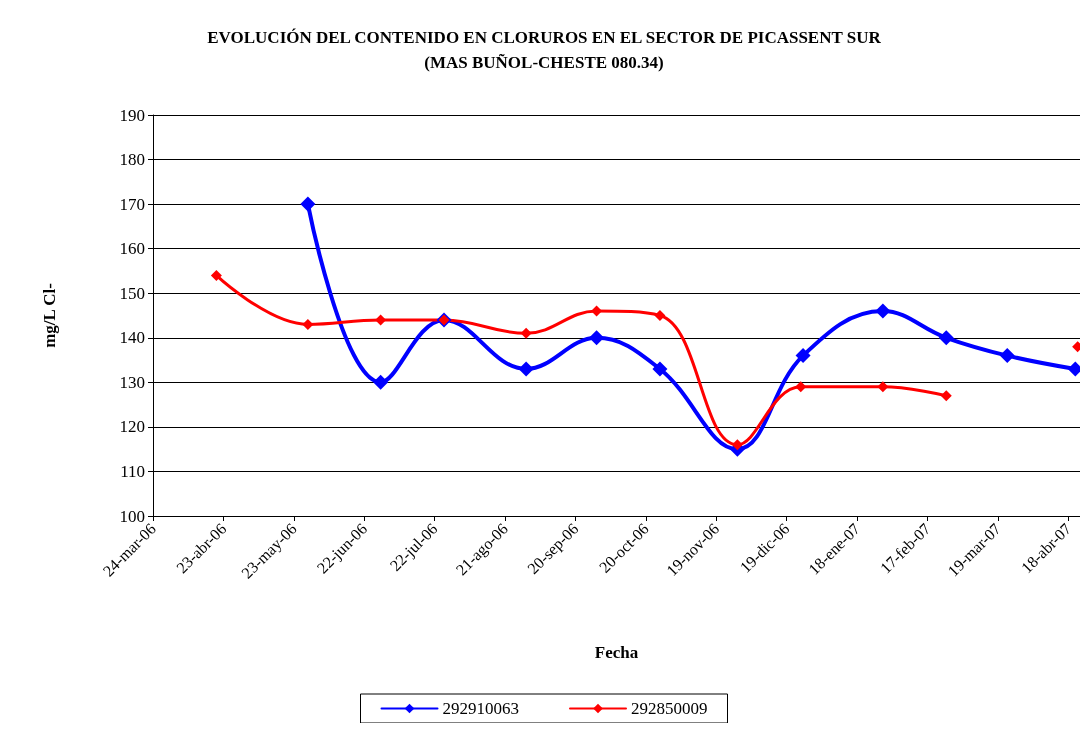  What do you see at coordinates (544, 50) in the screenshot?
I see `chart-title: EVOLUCIÓN DEL CONTENIDO EN CLORUROS EN EL SECTOR DE PICASSENT SUR (MAS BUÑOL-CHESTE 080.34)` at bounding box center [544, 50].